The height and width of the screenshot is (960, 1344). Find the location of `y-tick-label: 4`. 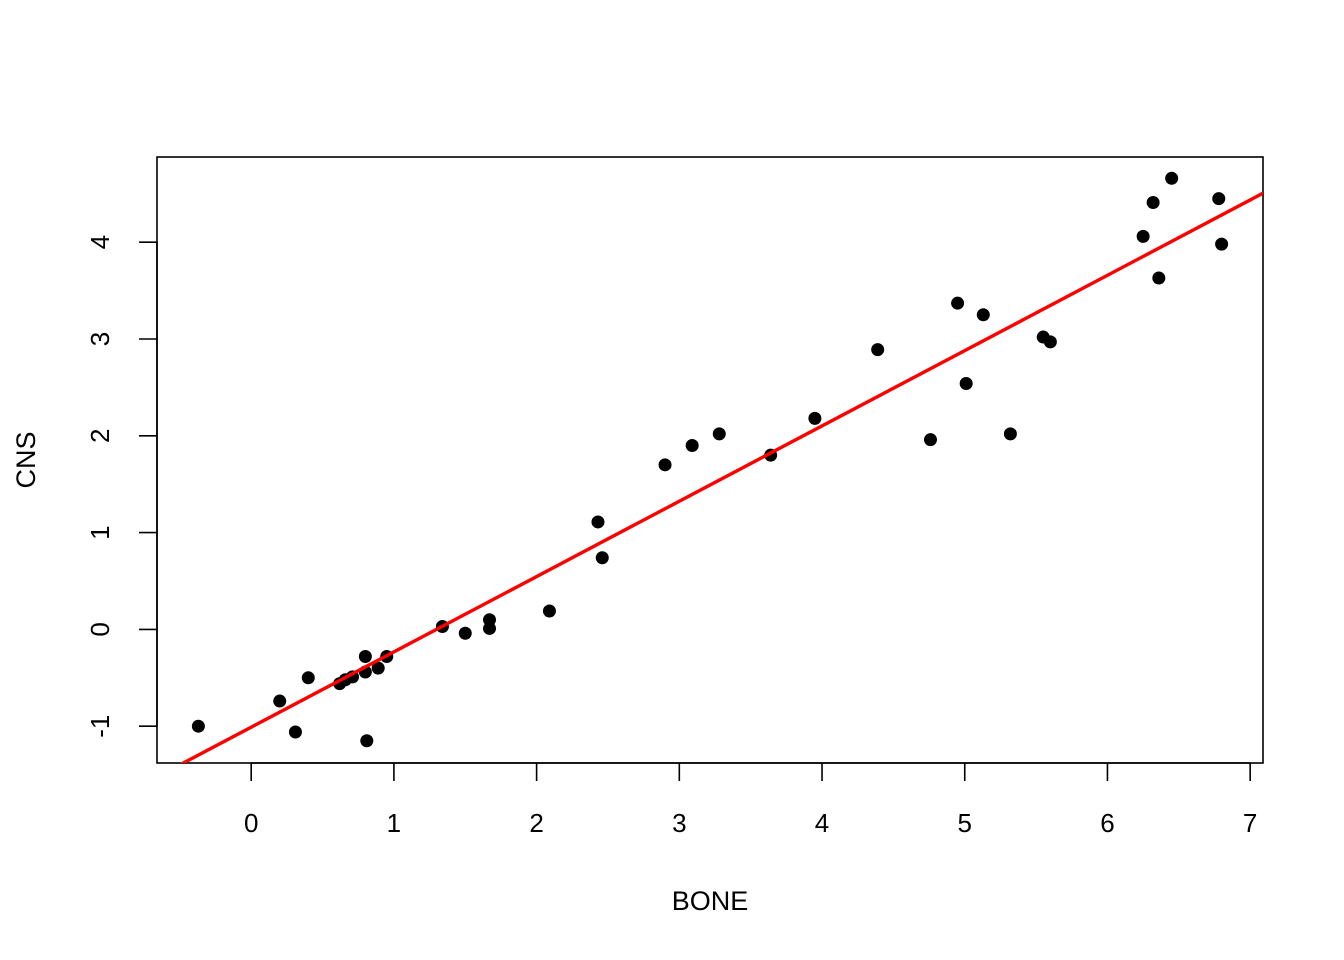

y-tick-label: 4 is located at coordinates (100, 242).